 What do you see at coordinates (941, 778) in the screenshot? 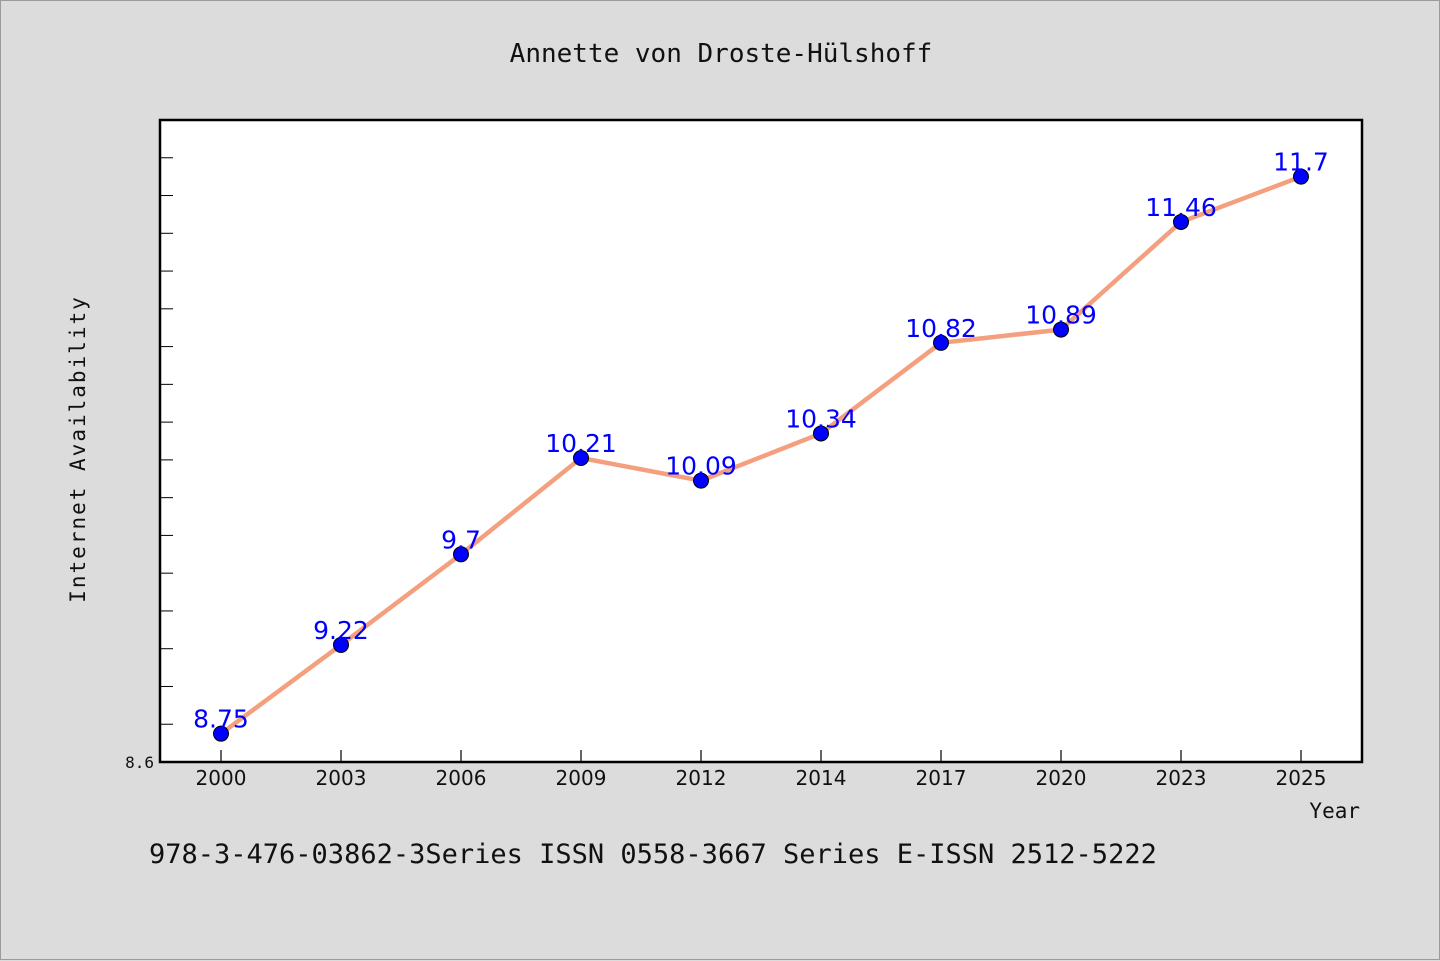
I see `x-tick-label: 2017` at bounding box center [941, 778].